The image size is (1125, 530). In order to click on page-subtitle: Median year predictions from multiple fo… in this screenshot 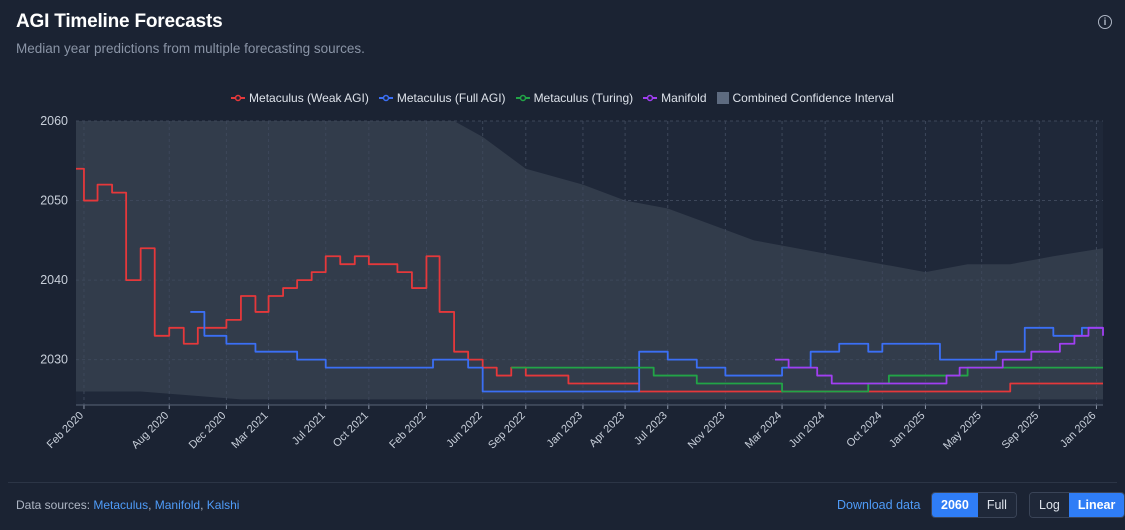, I will do `click(190, 48)`.